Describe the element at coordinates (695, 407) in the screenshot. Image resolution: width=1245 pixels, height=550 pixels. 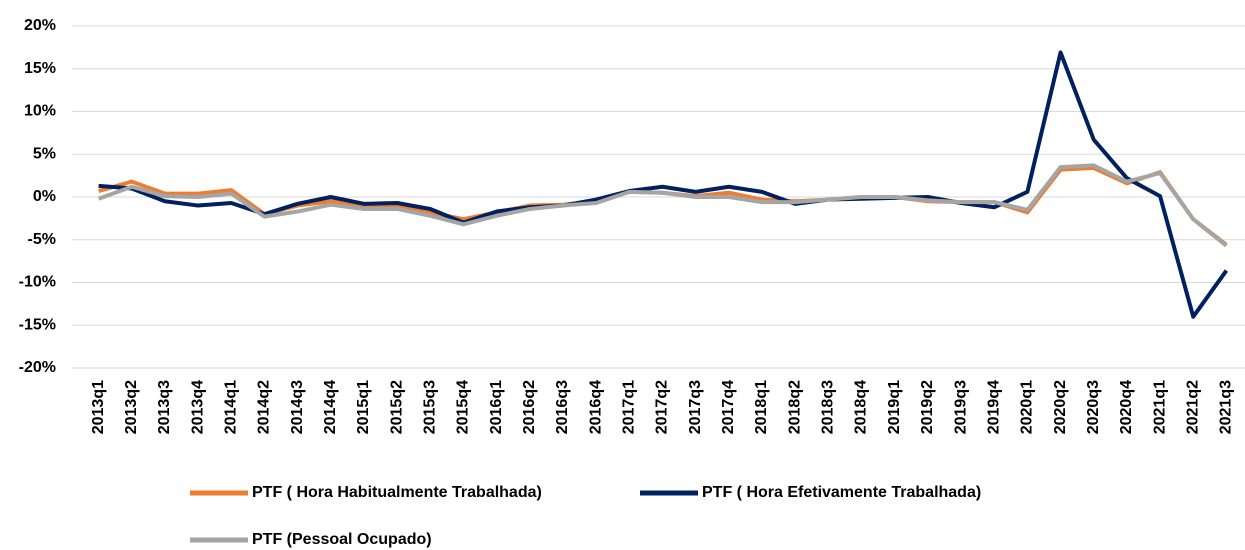
I see `x-tick-label: 2017q3` at that location.